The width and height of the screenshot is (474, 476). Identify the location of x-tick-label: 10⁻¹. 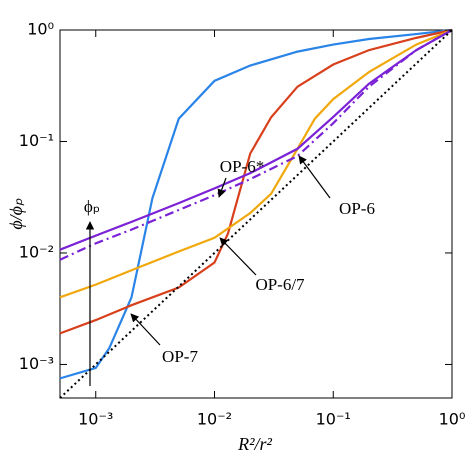
(333, 419).